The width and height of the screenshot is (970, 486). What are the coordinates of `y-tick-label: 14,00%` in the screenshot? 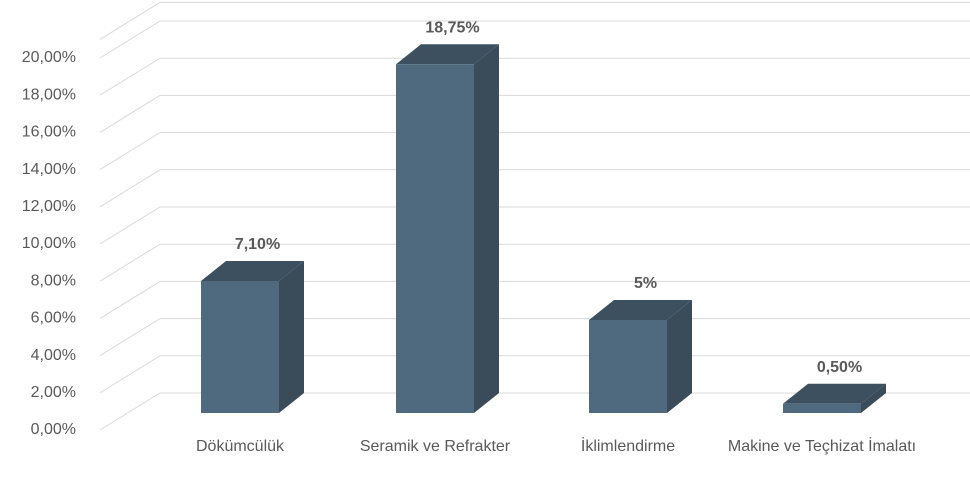 It's located at (49, 169).